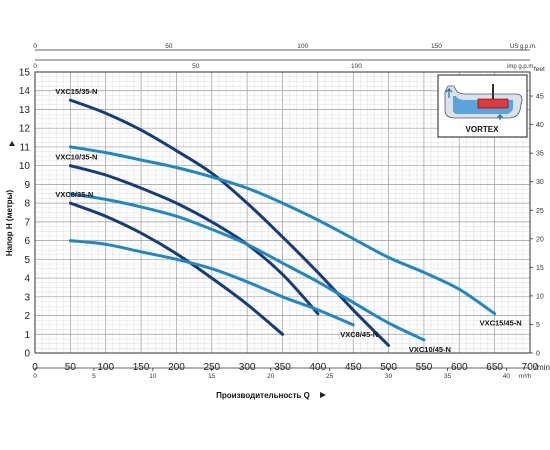 The width and height of the screenshot is (550, 450). Describe the element at coordinates (27, 316) in the screenshot. I see `y-tick-label: 2` at that location.